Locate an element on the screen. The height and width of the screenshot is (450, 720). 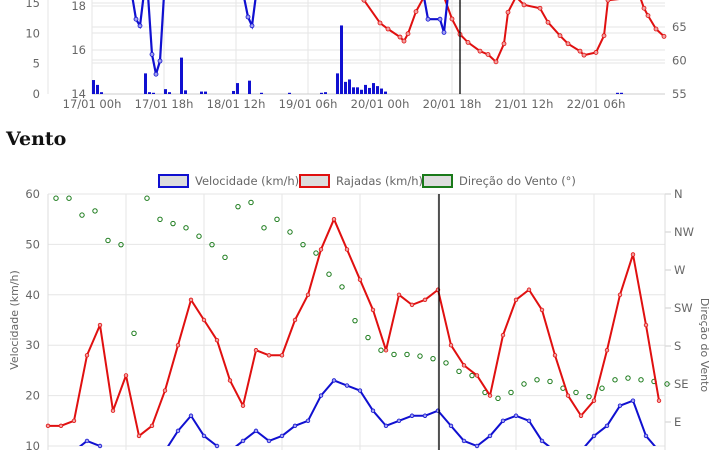
legend-item-direction: Direção do Vento (°) is located at coordinates (499, 181).